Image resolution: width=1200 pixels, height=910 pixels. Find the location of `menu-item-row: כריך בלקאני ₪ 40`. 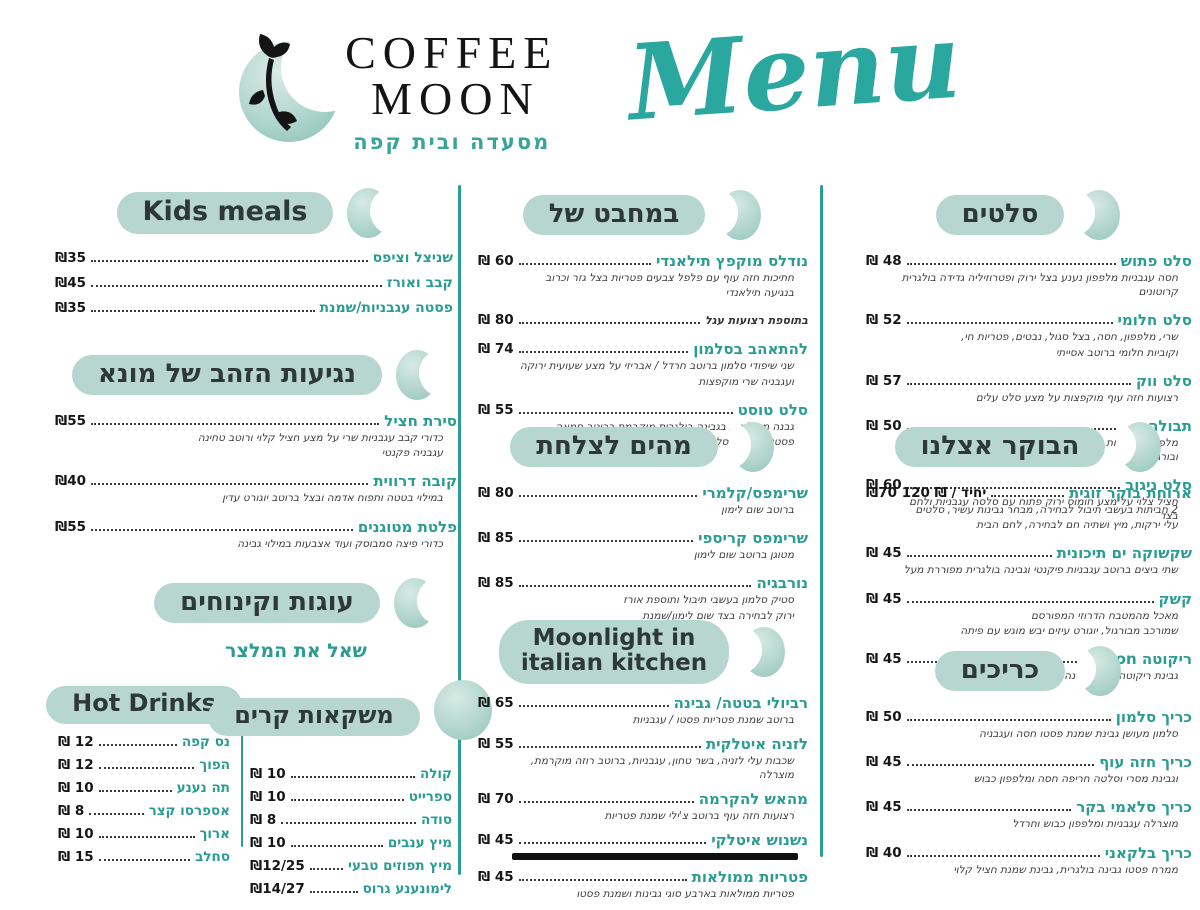

menu-item-row: כריך בלקאני ₪ 40 is located at coordinates (1029, 853).